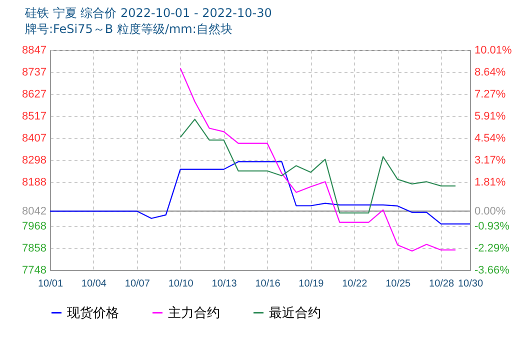  What do you see at coordinates (471, 284) in the screenshot?
I see `x-tick-label: 10/30` at bounding box center [471, 284].